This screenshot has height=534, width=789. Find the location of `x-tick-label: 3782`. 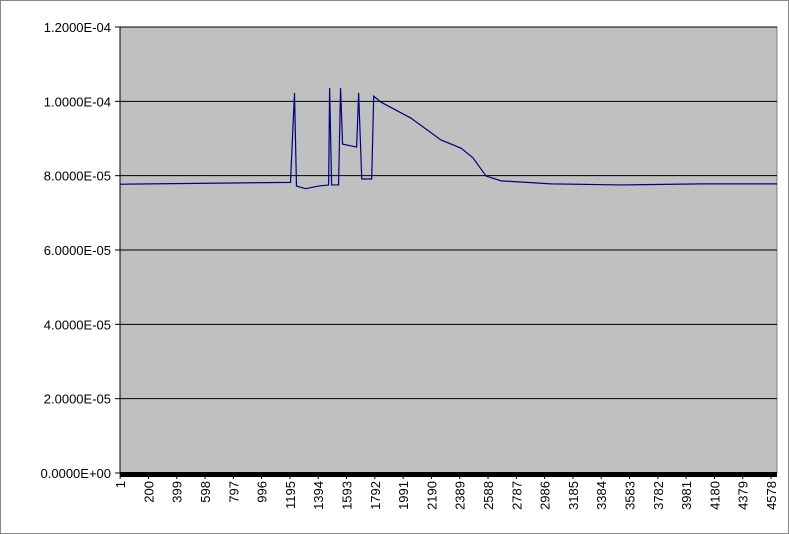

x-tick-label: 3782 is located at coordinates (658, 495).